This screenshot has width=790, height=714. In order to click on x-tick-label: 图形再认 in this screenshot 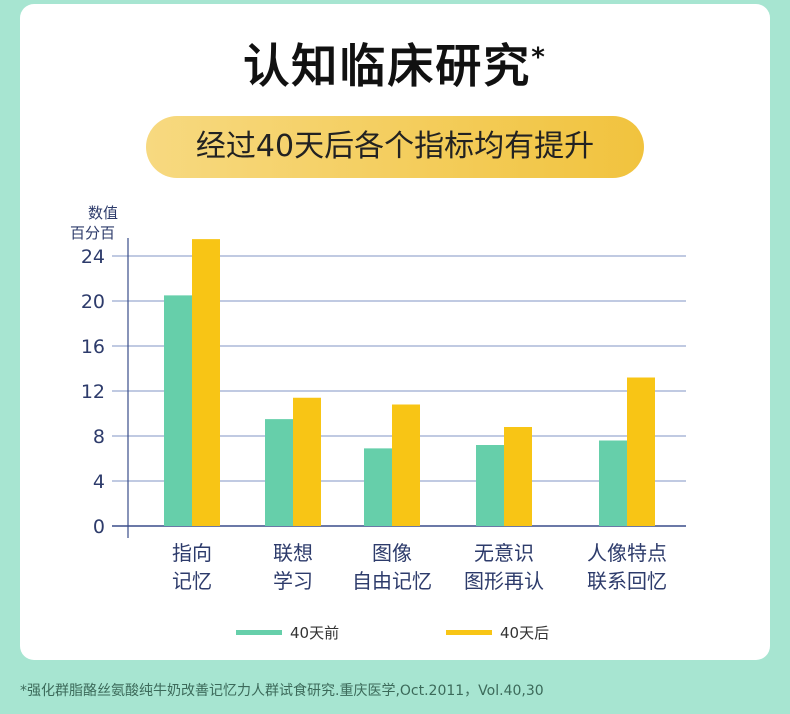, I will do `click(504, 581)`.